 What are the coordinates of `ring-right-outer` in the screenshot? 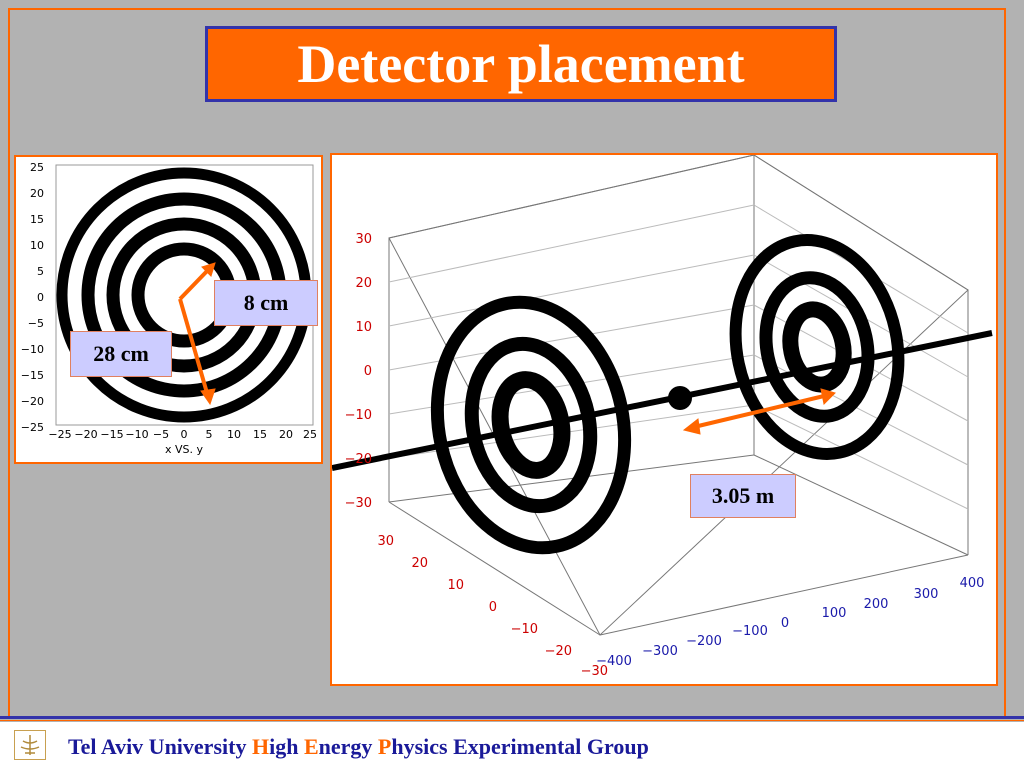 It's located at (817, 347).